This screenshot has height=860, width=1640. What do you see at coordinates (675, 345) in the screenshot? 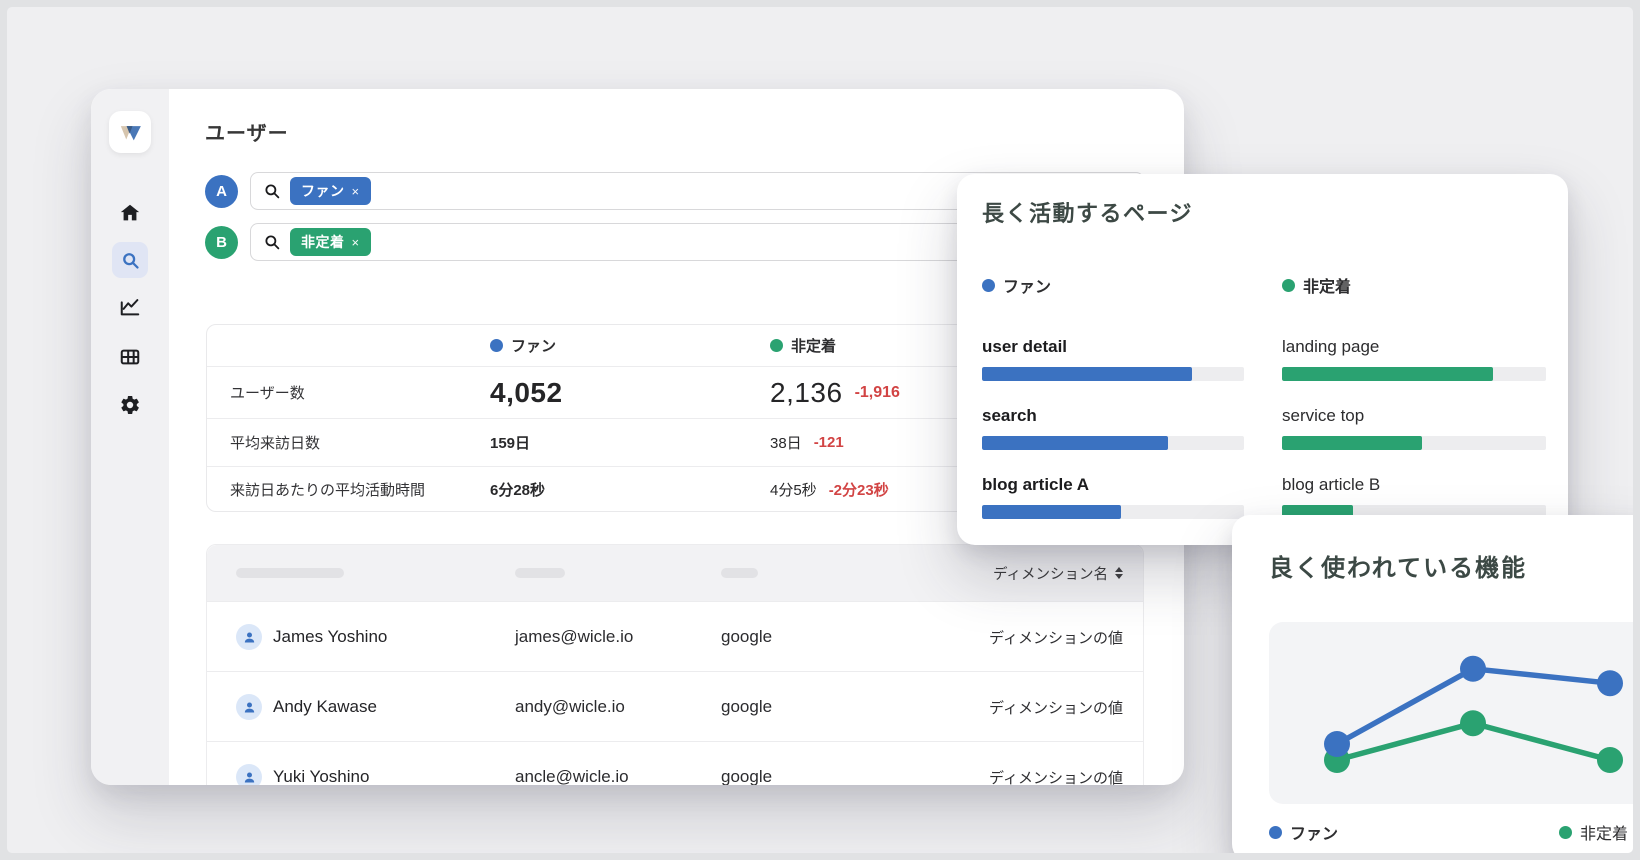
I see `comparison-header-row: ファン 非定着` at bounding box center [675, 345].